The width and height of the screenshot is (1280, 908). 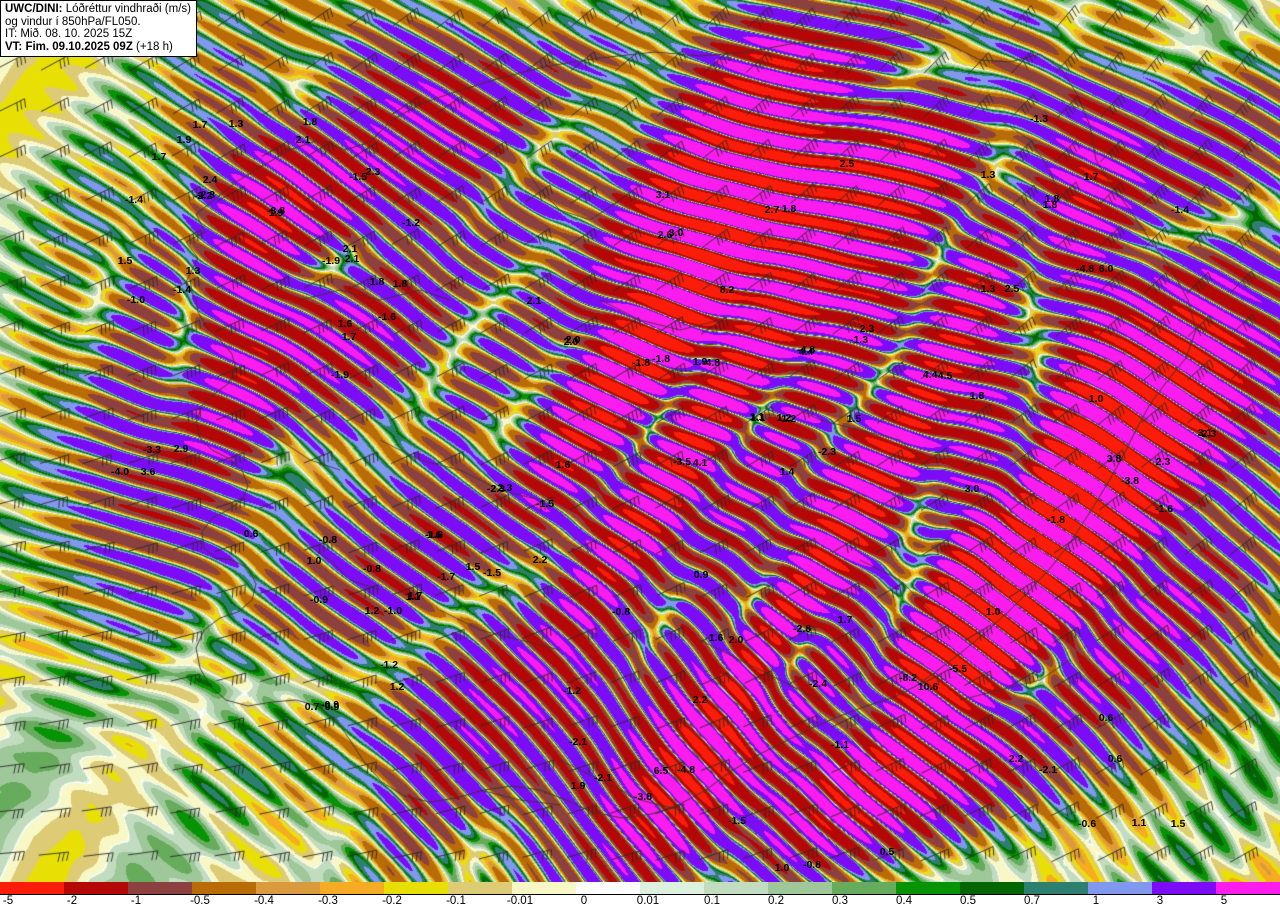 I want to click on colorbar-axis-line, so click(x=640, y=894).